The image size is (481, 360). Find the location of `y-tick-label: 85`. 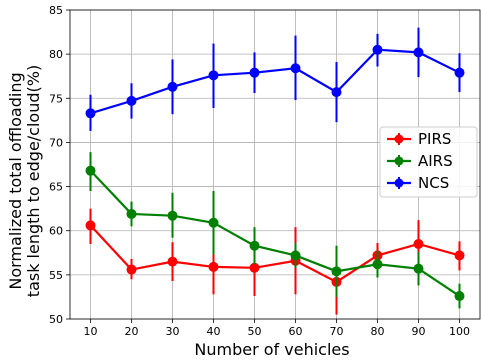

y-tick-label: 85 is located at coordinates (56, 10).